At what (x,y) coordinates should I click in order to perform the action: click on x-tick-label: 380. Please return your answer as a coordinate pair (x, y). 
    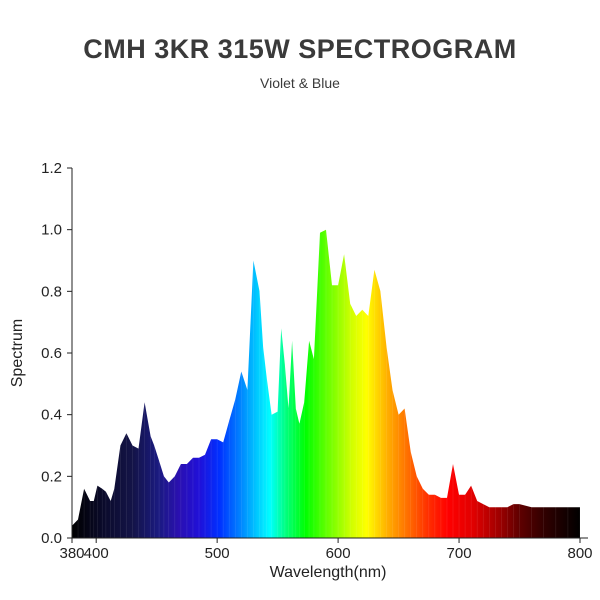
    Looking at the image, I should click on (71, 553).